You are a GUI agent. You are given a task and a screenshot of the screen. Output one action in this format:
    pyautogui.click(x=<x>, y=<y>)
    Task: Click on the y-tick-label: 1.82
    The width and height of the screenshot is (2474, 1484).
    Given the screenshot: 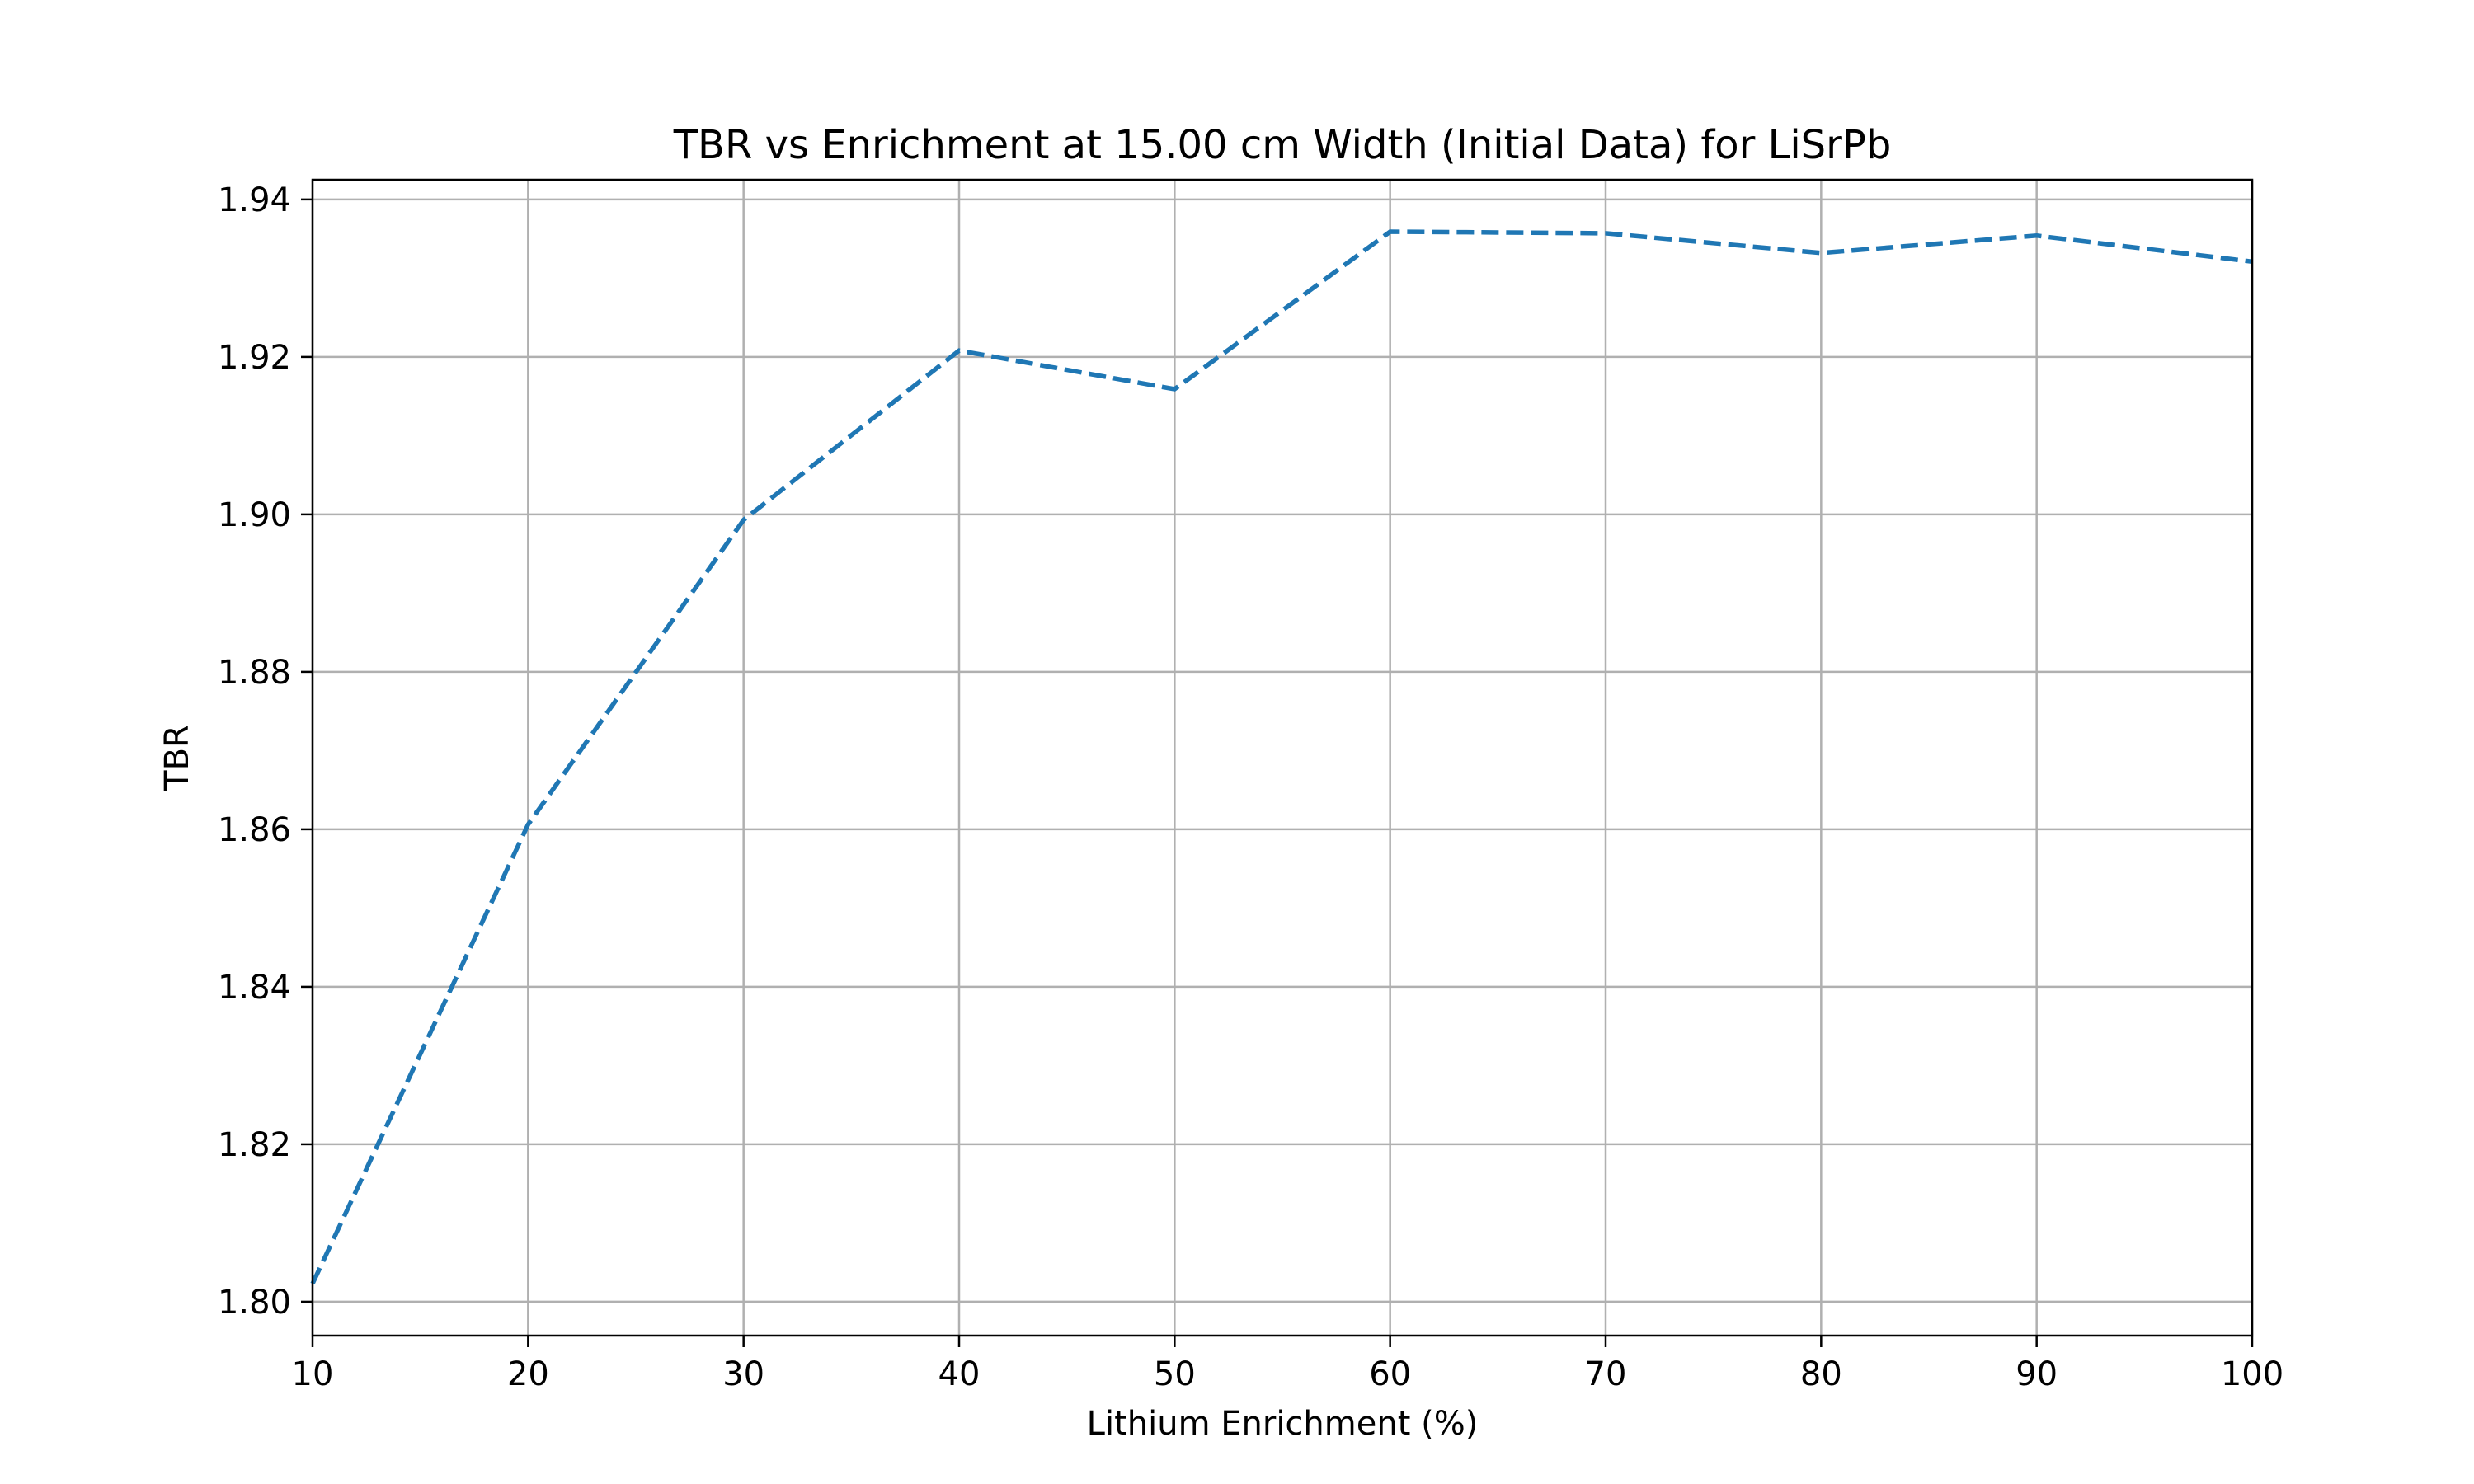 What is the action you would take?
    pyautogui.click(x=254, y=1145)
    